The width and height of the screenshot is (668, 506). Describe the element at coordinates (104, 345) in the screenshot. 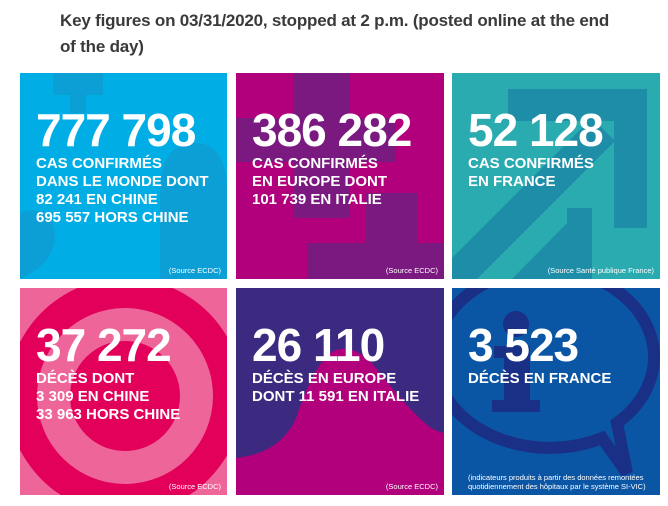

I see `stat-number: 37 272` at that location.